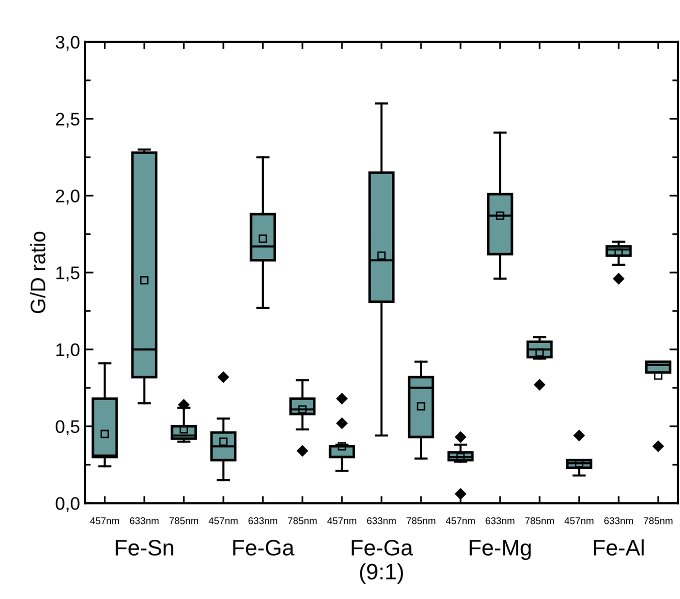 This screenshot has height=599, width=680. Describe the element at coordinates (263, 548) in the screenshot. I see `text: Fe-Ga` at that location.